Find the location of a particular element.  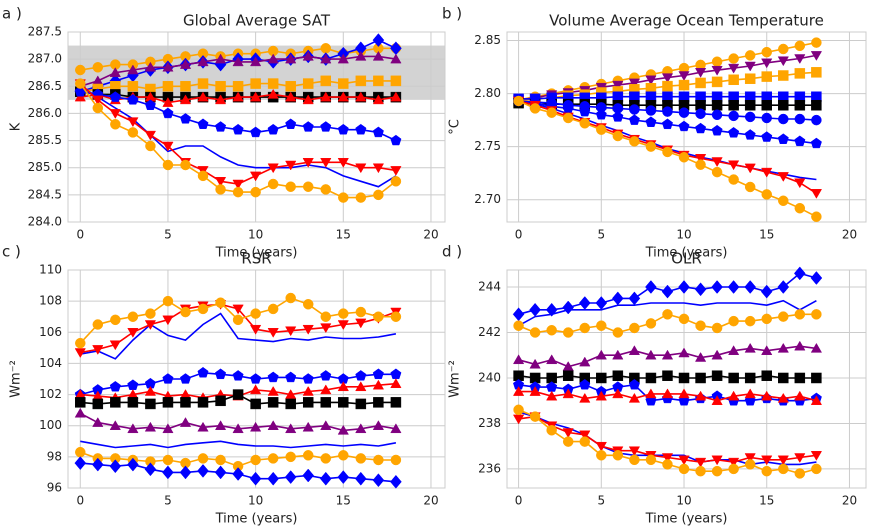

y-tick-label: 286.5 is located at coordinates (45, 86).